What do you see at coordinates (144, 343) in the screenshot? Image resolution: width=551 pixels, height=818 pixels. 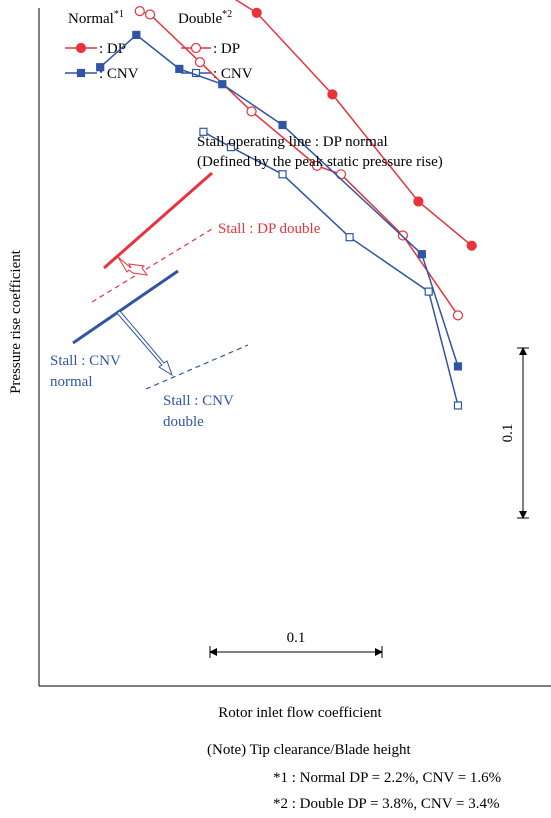 I see `shift-arrow-cnv` at bounding box center [144, 343].